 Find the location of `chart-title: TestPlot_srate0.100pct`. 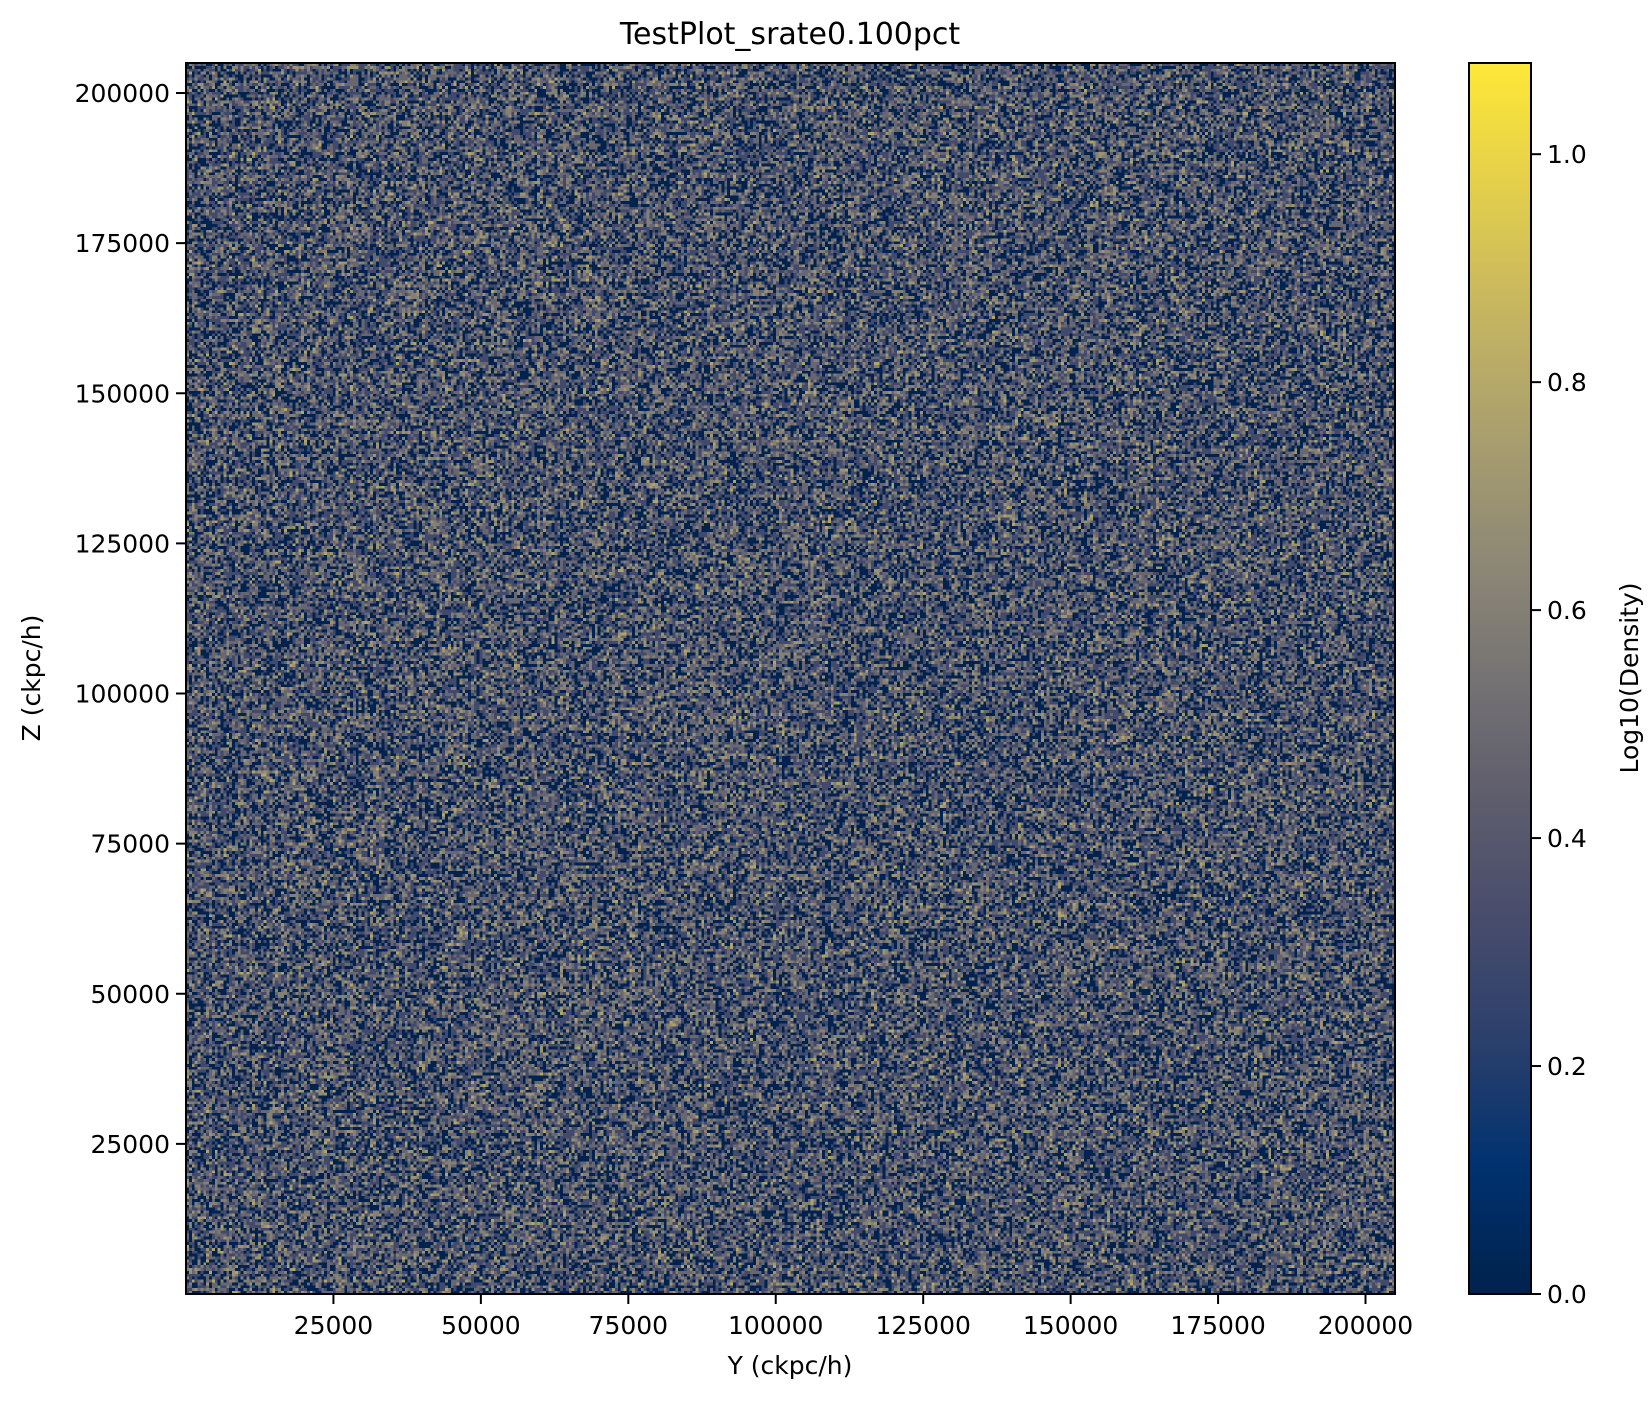

chart-title: TestPlot_srate0.100pct is located at coordinates (790, 34).